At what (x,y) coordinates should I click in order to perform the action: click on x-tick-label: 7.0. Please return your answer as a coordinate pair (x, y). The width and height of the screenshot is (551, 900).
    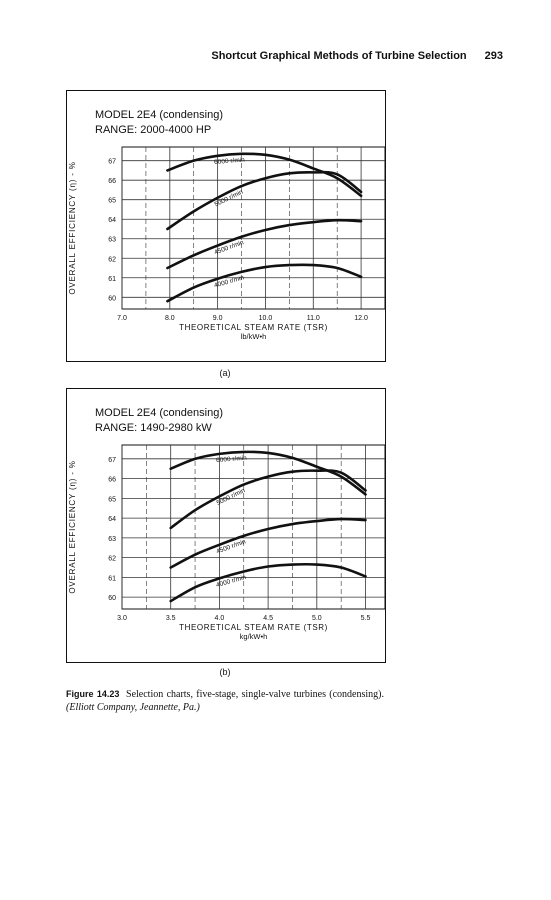
    Looking at the image, I should click on (122, 318).